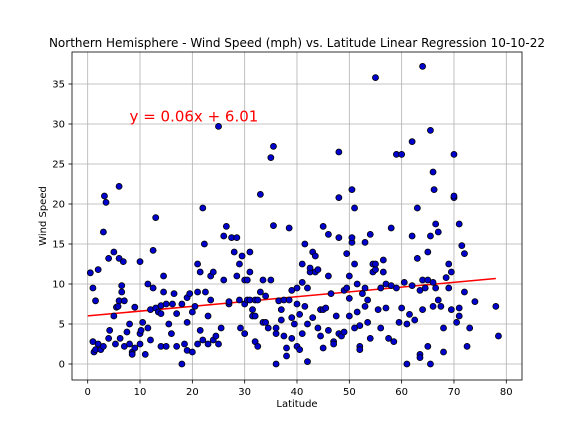 Image resolution: width=576 pixels, height=432 pixels. Describe the element at coordinates (506, 392) in the screenshot. I see `x-tick-label: 80` at that location.